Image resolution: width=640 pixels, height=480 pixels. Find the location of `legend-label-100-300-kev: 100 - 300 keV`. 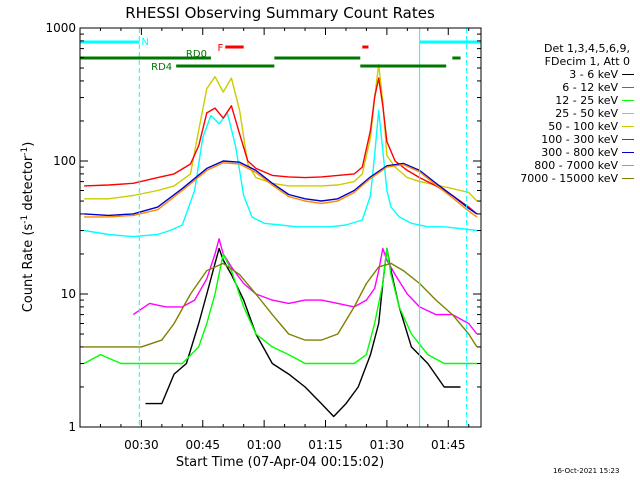

legend-label-100-300-kev: 100 - 300 keV is located at coordinates (579, 139).